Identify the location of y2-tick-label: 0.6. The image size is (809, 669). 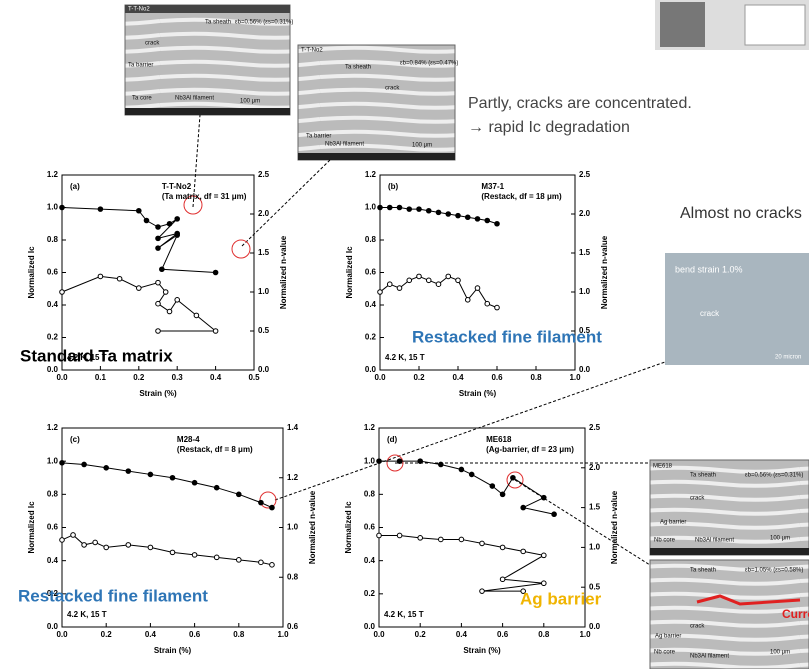
(293, 626).